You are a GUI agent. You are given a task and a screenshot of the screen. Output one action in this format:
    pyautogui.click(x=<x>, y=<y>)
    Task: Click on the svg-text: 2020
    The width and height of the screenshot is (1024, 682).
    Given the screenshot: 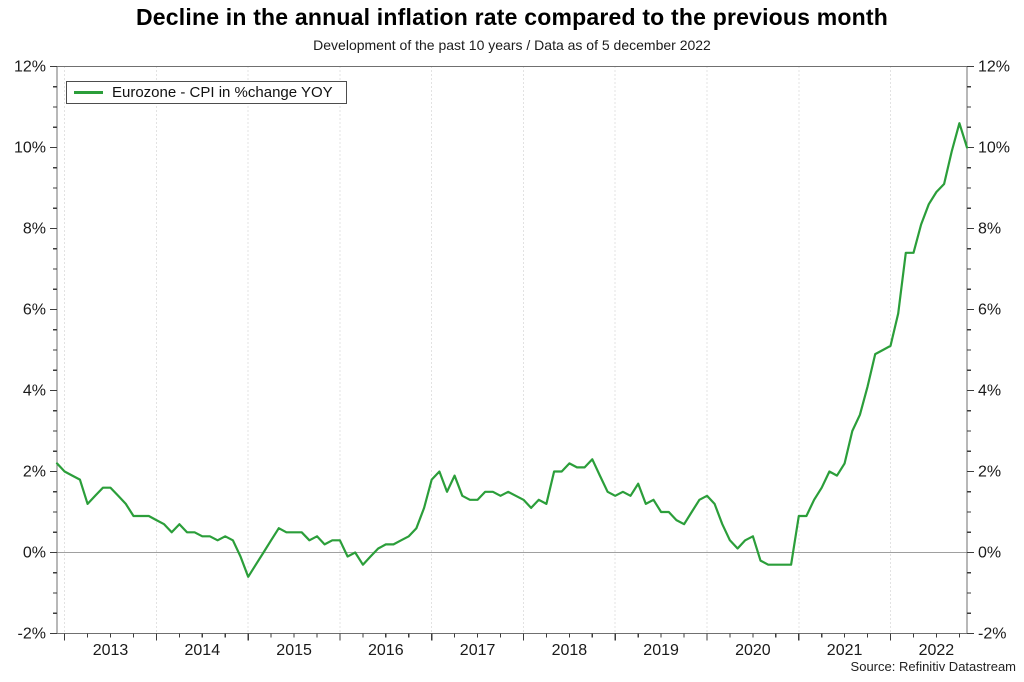 What is the action you would take?
    pyautogui.click(x=753, y=650)
    